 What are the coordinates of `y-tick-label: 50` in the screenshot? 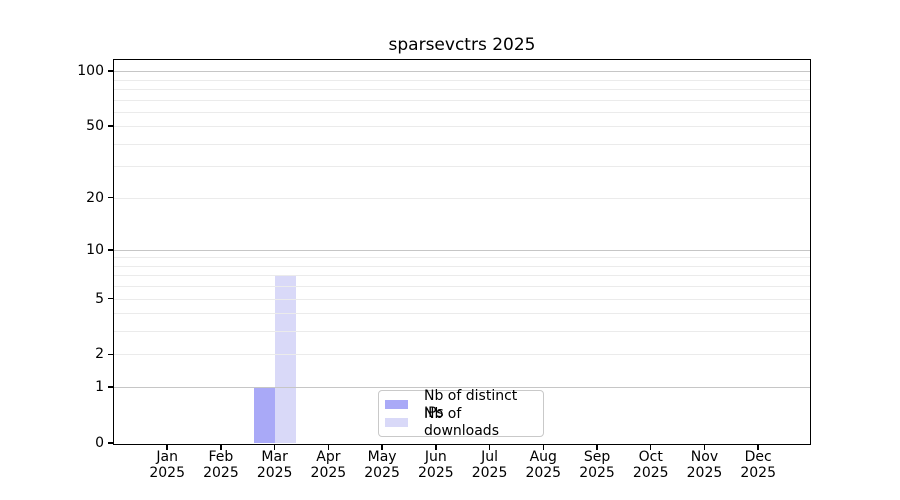 It's located at (95, 126).